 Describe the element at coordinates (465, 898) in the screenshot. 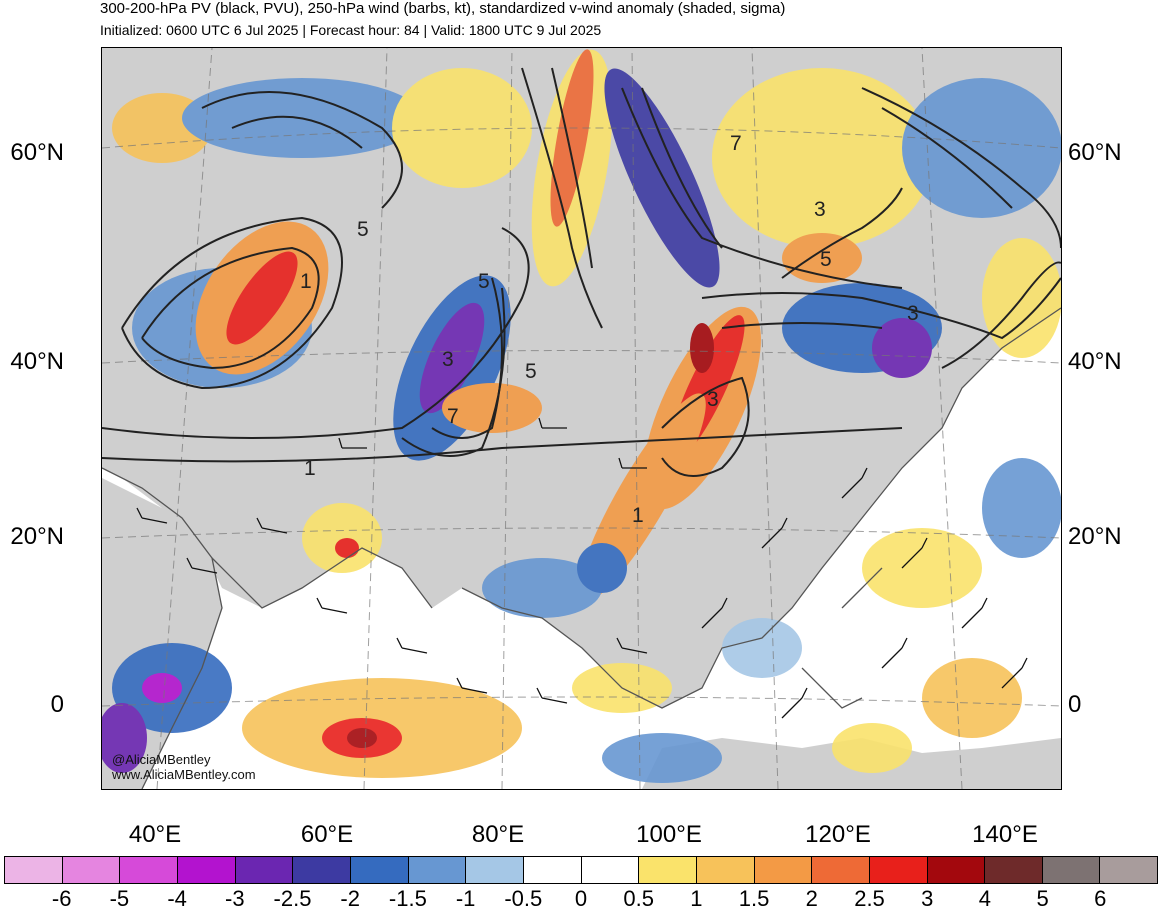

I see `colorbar-tick-label: -1` at that location.